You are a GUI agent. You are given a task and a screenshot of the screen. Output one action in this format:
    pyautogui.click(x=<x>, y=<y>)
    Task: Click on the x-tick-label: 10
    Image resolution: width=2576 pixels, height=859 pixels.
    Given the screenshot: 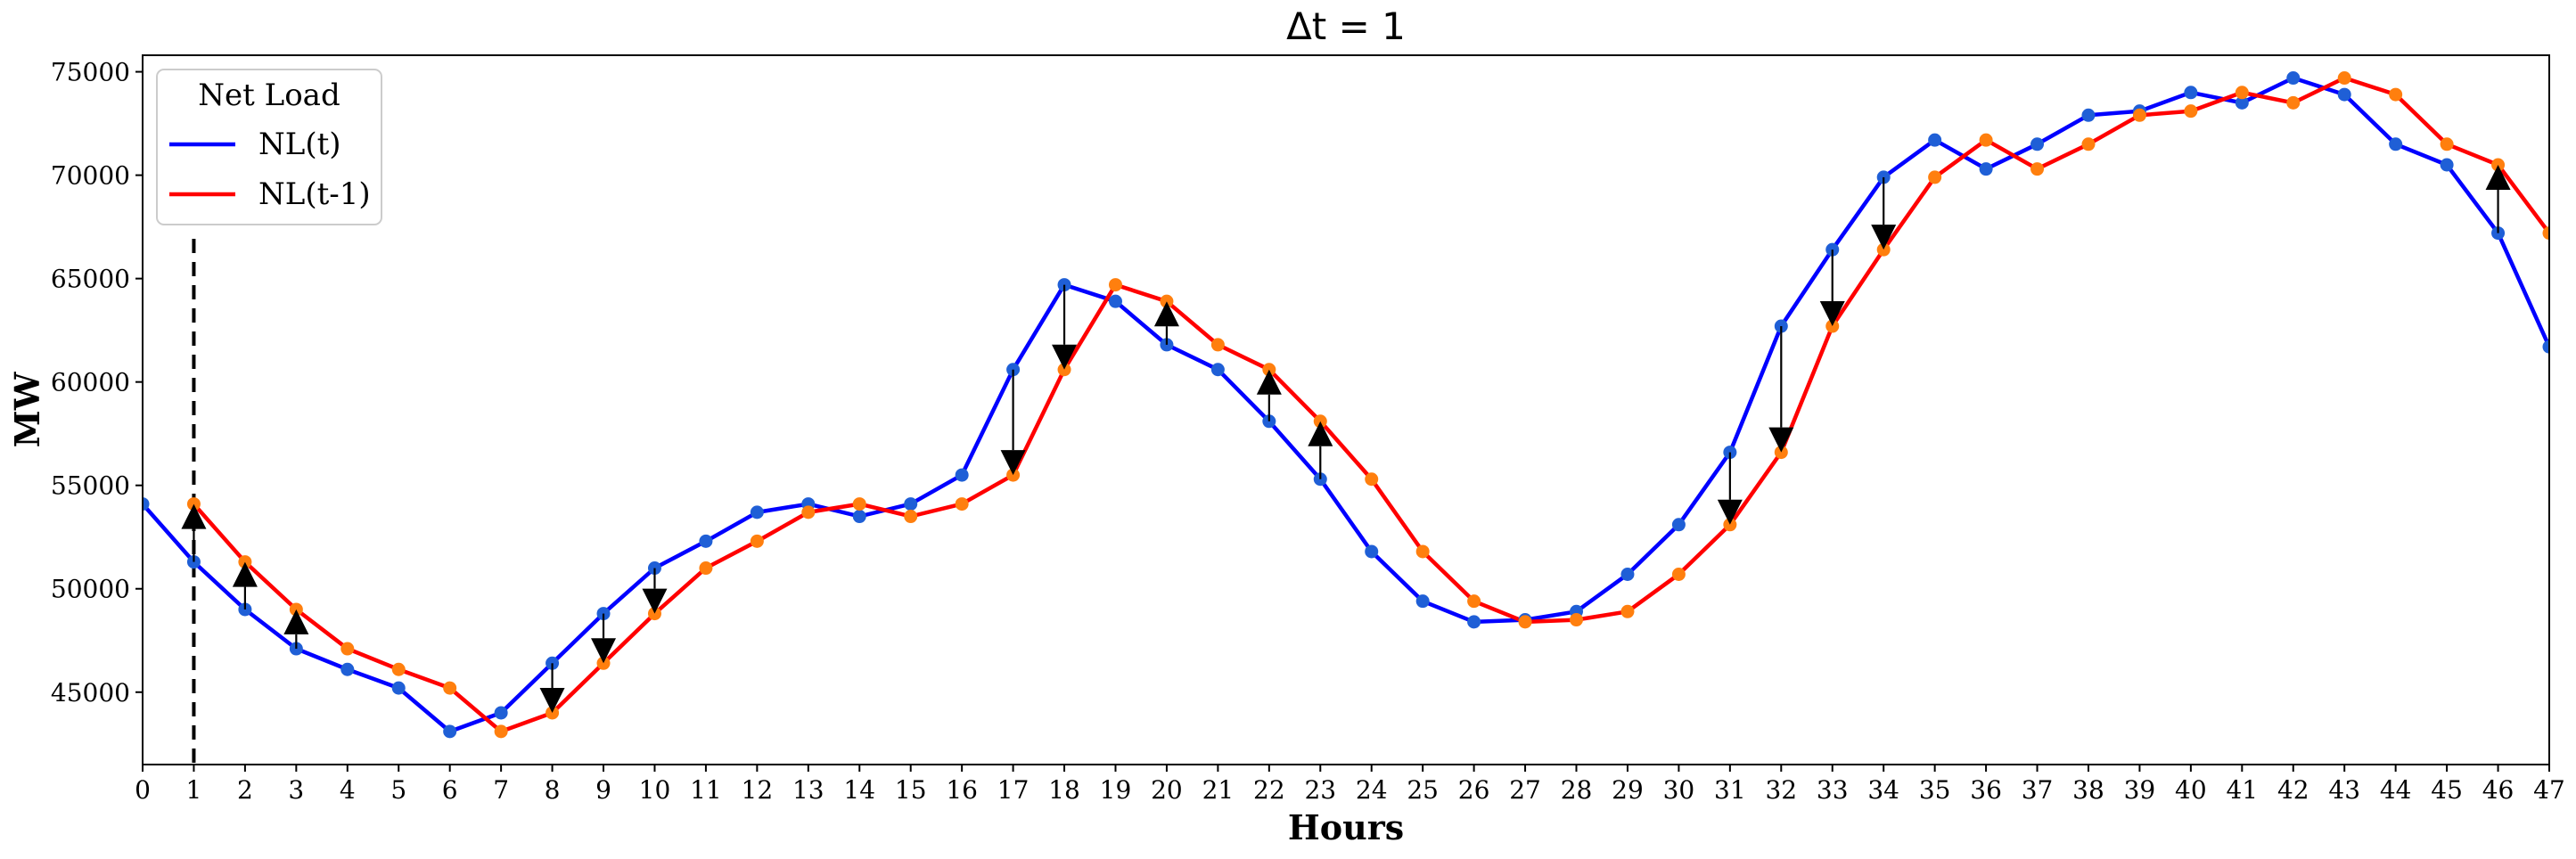 What is the action you would take?
    pyautogui.click(x=655, y=790)
    